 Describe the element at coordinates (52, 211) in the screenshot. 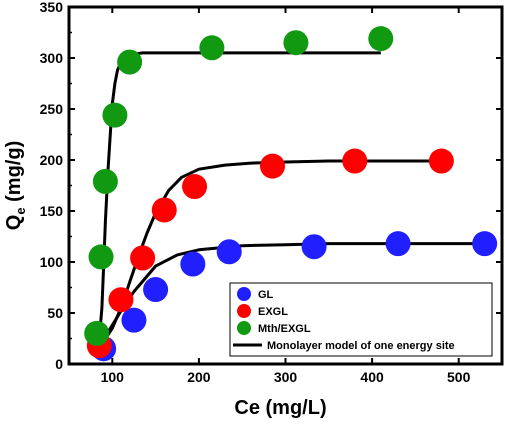

I see `y-tick-label: 150` at that location.